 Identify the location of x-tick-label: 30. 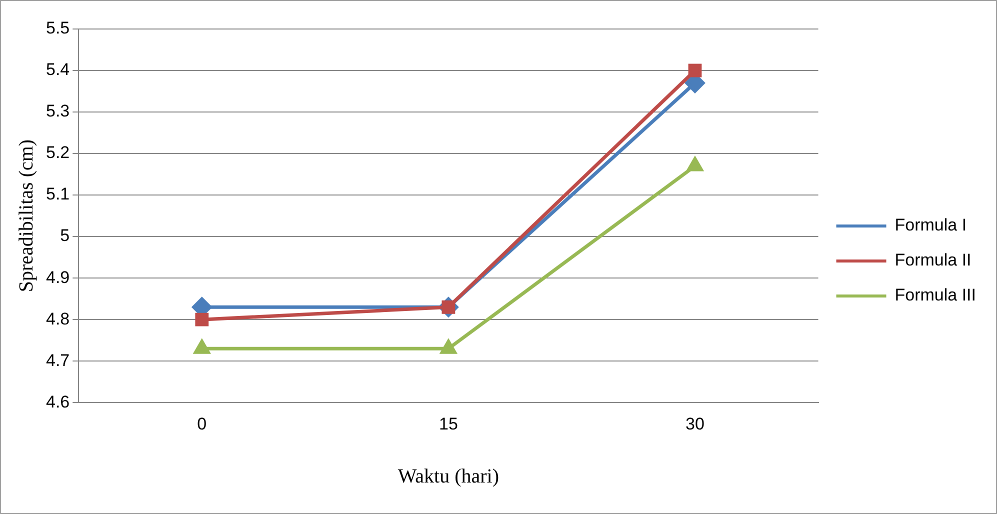
(695, 424).